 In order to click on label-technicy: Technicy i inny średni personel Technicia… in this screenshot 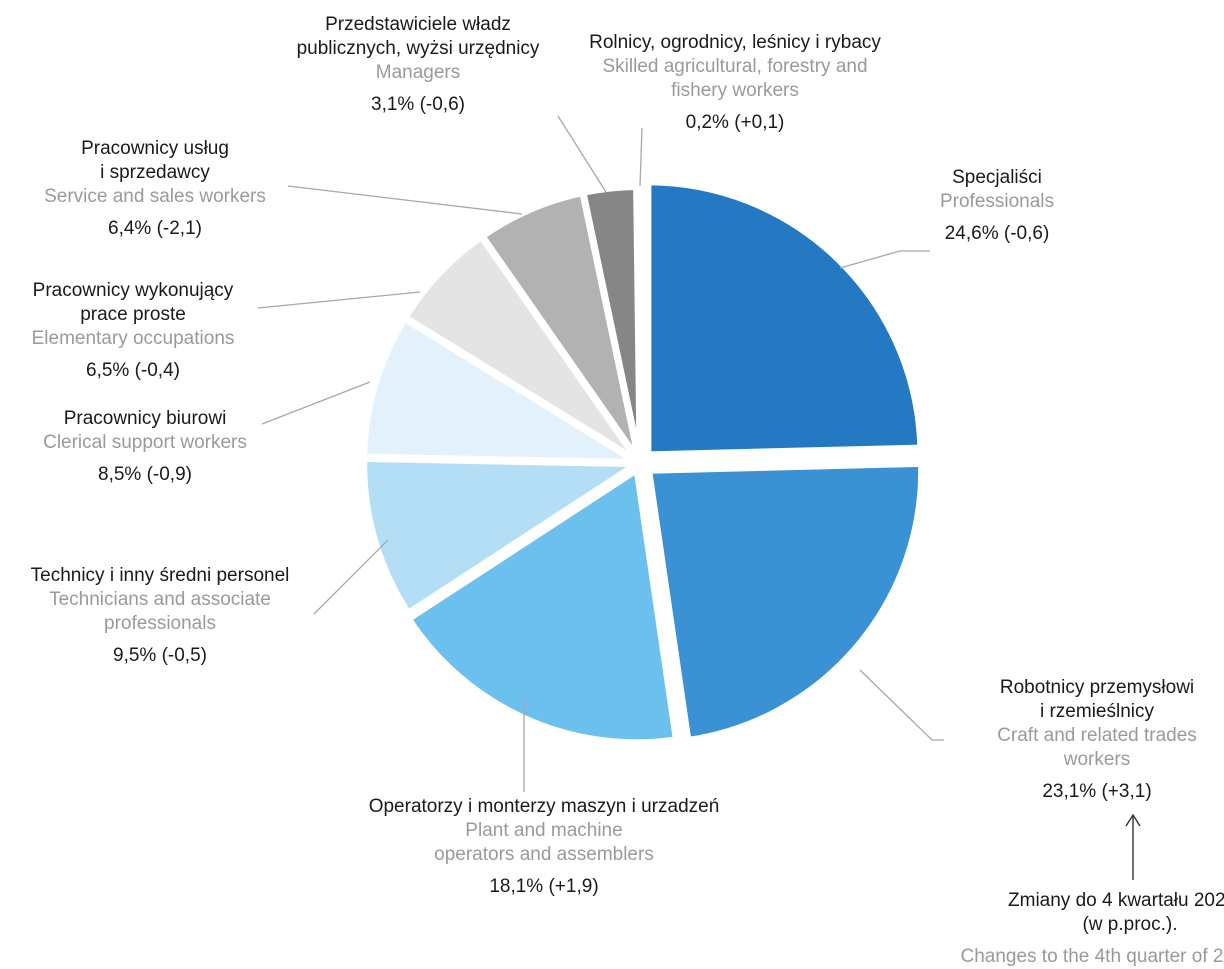, I will do `click(160, 615)`.